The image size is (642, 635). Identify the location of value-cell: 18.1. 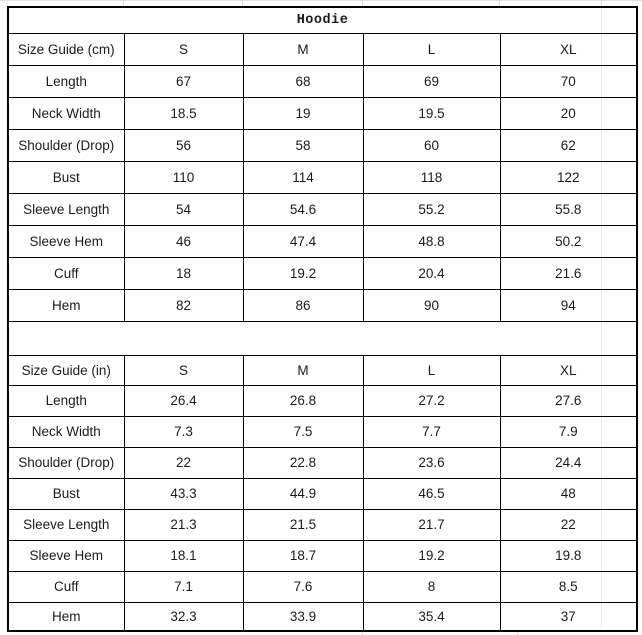
(183, 555).